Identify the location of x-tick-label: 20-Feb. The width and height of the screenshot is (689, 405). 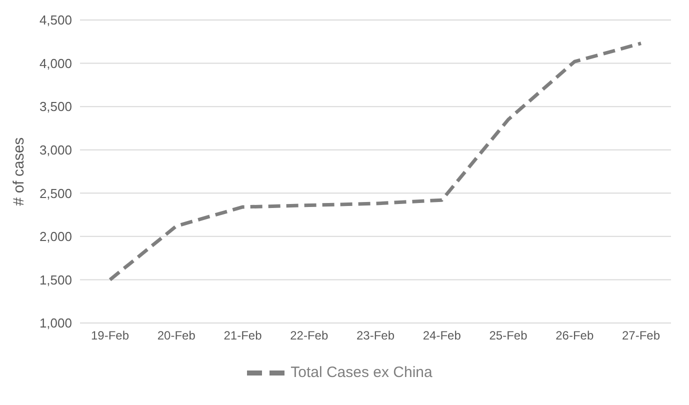
(176, 335).